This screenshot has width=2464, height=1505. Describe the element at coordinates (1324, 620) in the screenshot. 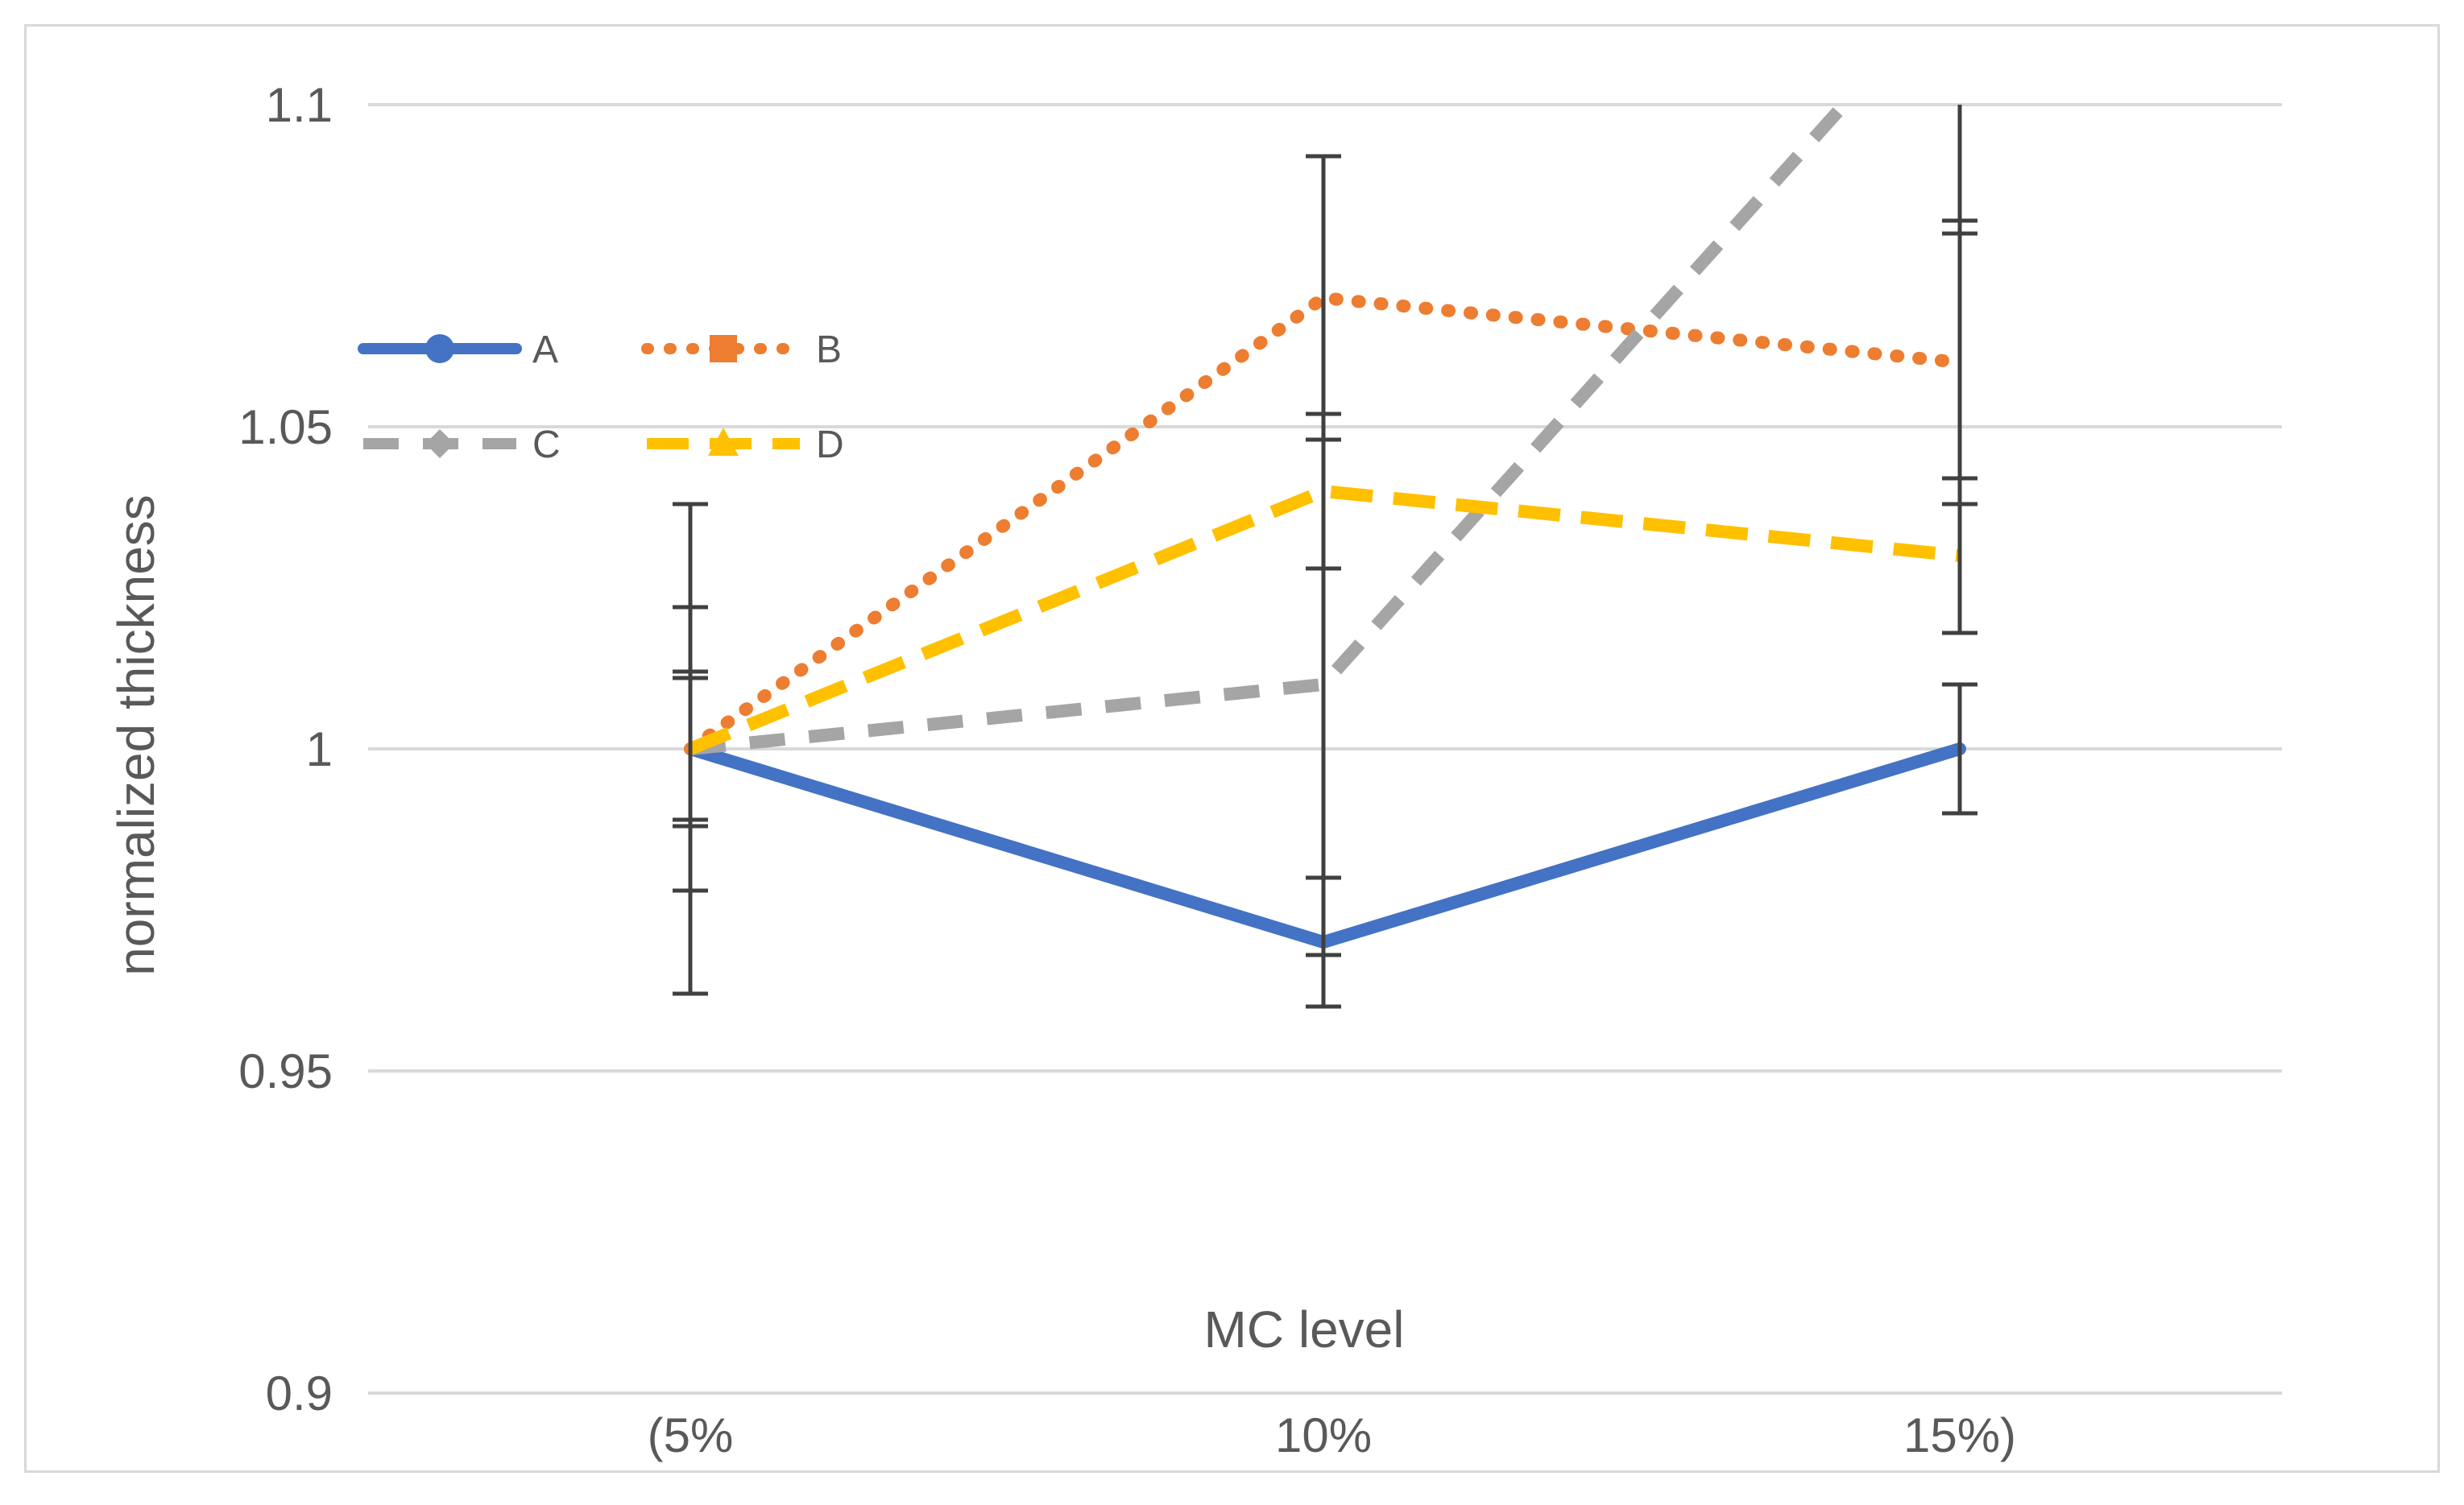

I see `series-line-d` at that location.